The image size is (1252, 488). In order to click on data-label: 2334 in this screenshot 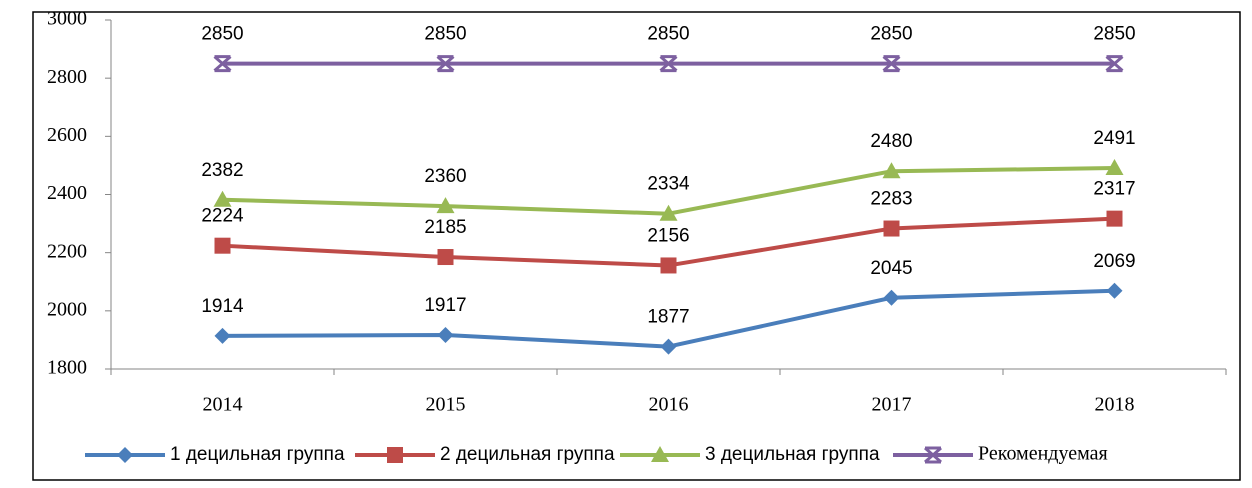, I will do `click(668, 184)`.